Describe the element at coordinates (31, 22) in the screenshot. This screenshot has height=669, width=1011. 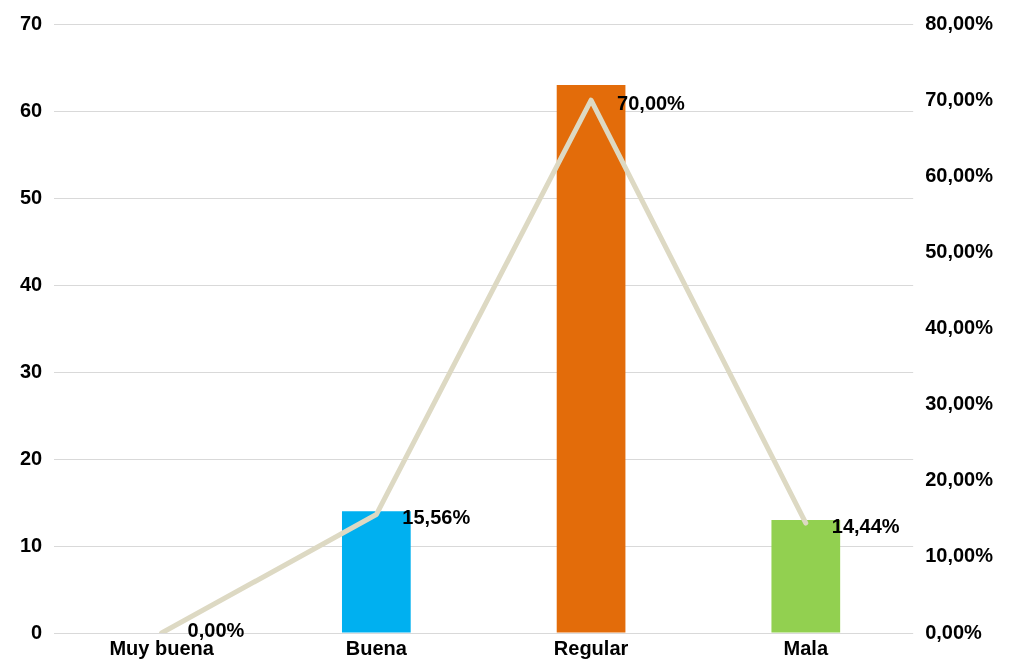
I see `y-tick-label: 70` at that location.